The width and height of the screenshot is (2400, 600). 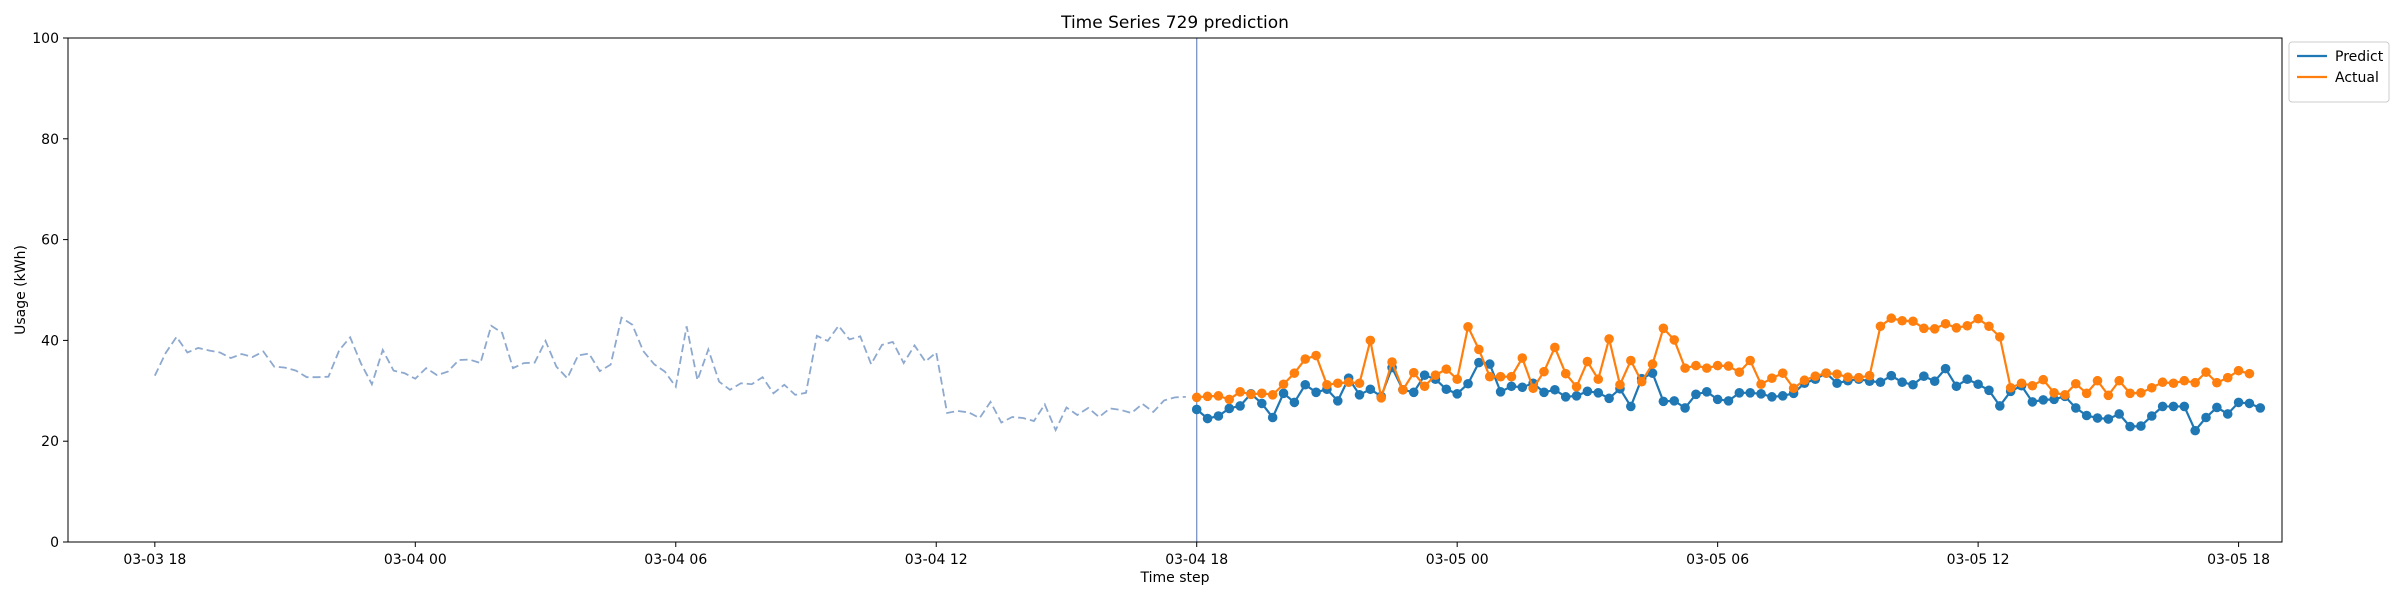 I want to click on x-tick-label: 03-05 12, so click(x=1978, y=560).